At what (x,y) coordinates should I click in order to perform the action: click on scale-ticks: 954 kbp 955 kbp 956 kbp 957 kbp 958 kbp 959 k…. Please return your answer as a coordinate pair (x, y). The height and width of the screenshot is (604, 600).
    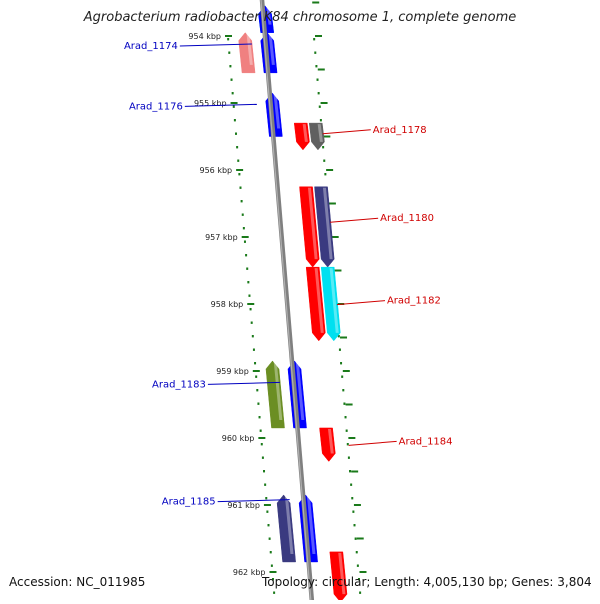
    Looking at the image, I should click on (232, 304).